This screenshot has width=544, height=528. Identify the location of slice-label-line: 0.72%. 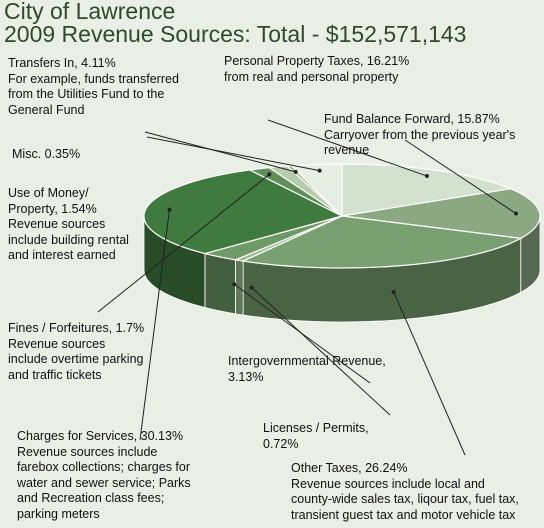
(281, 443).